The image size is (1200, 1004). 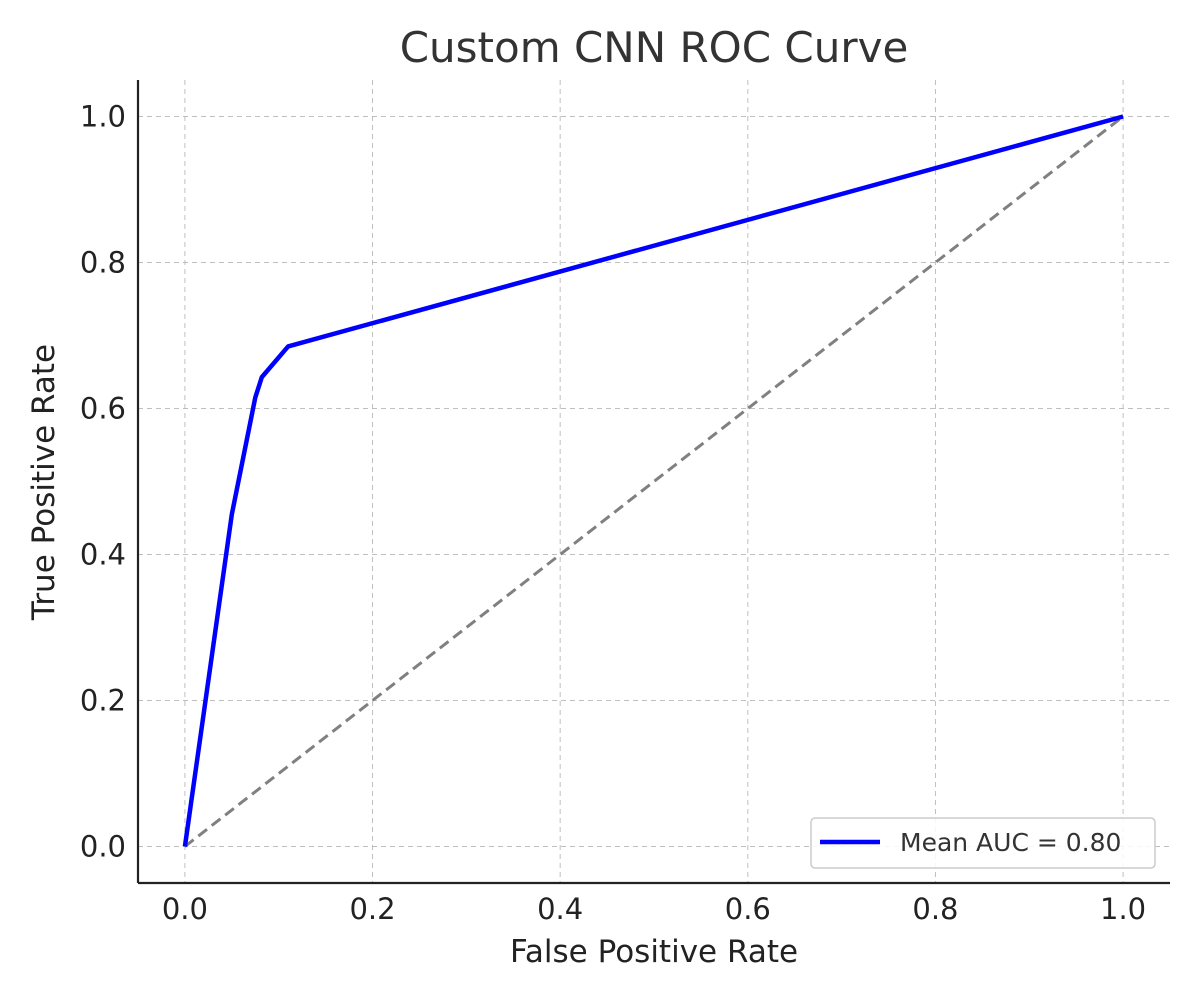 I want to click on legend-box, so click(x=983, y=843).